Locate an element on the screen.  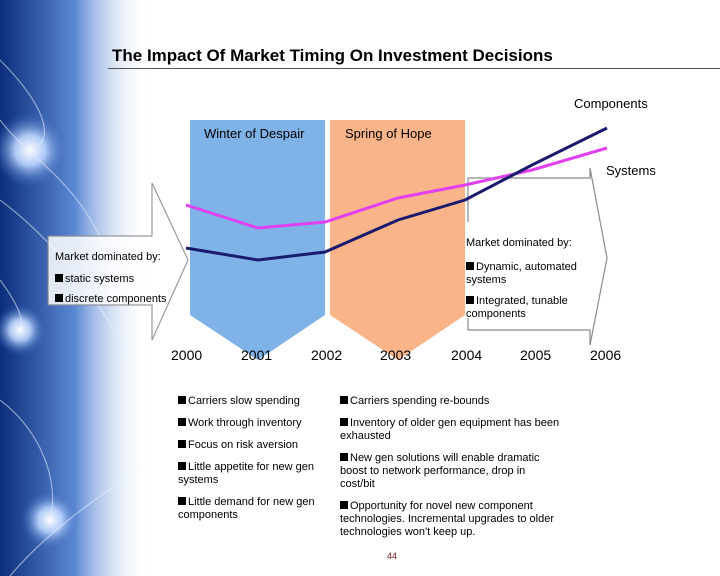
components-series-label: Components is located at coordinates (611, 103).